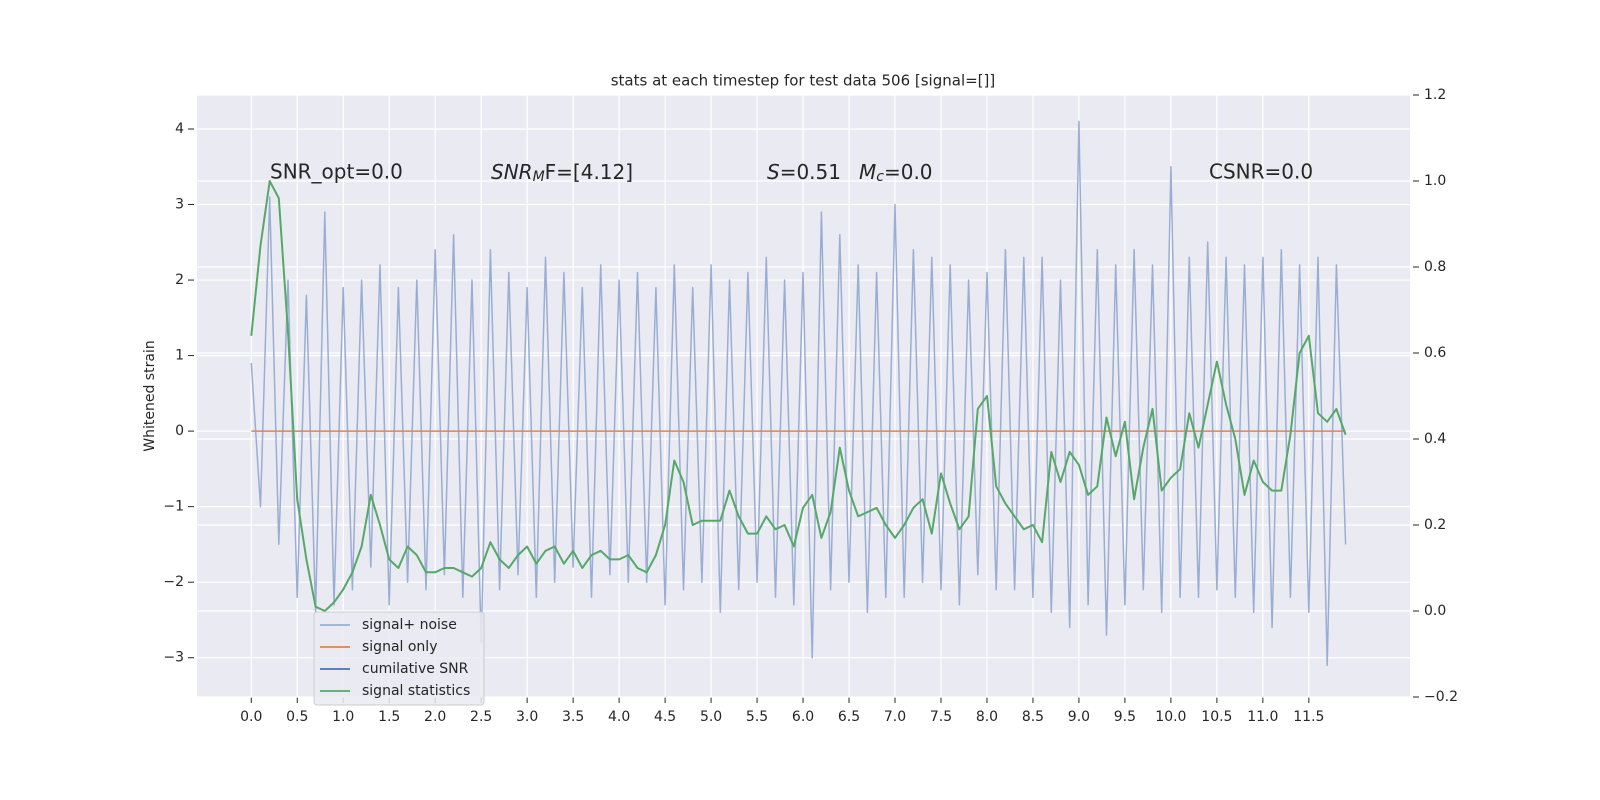 The height and width of the screenshot is (800, 1600). I want to click on y-tick-label: 3, so click(179, 205).